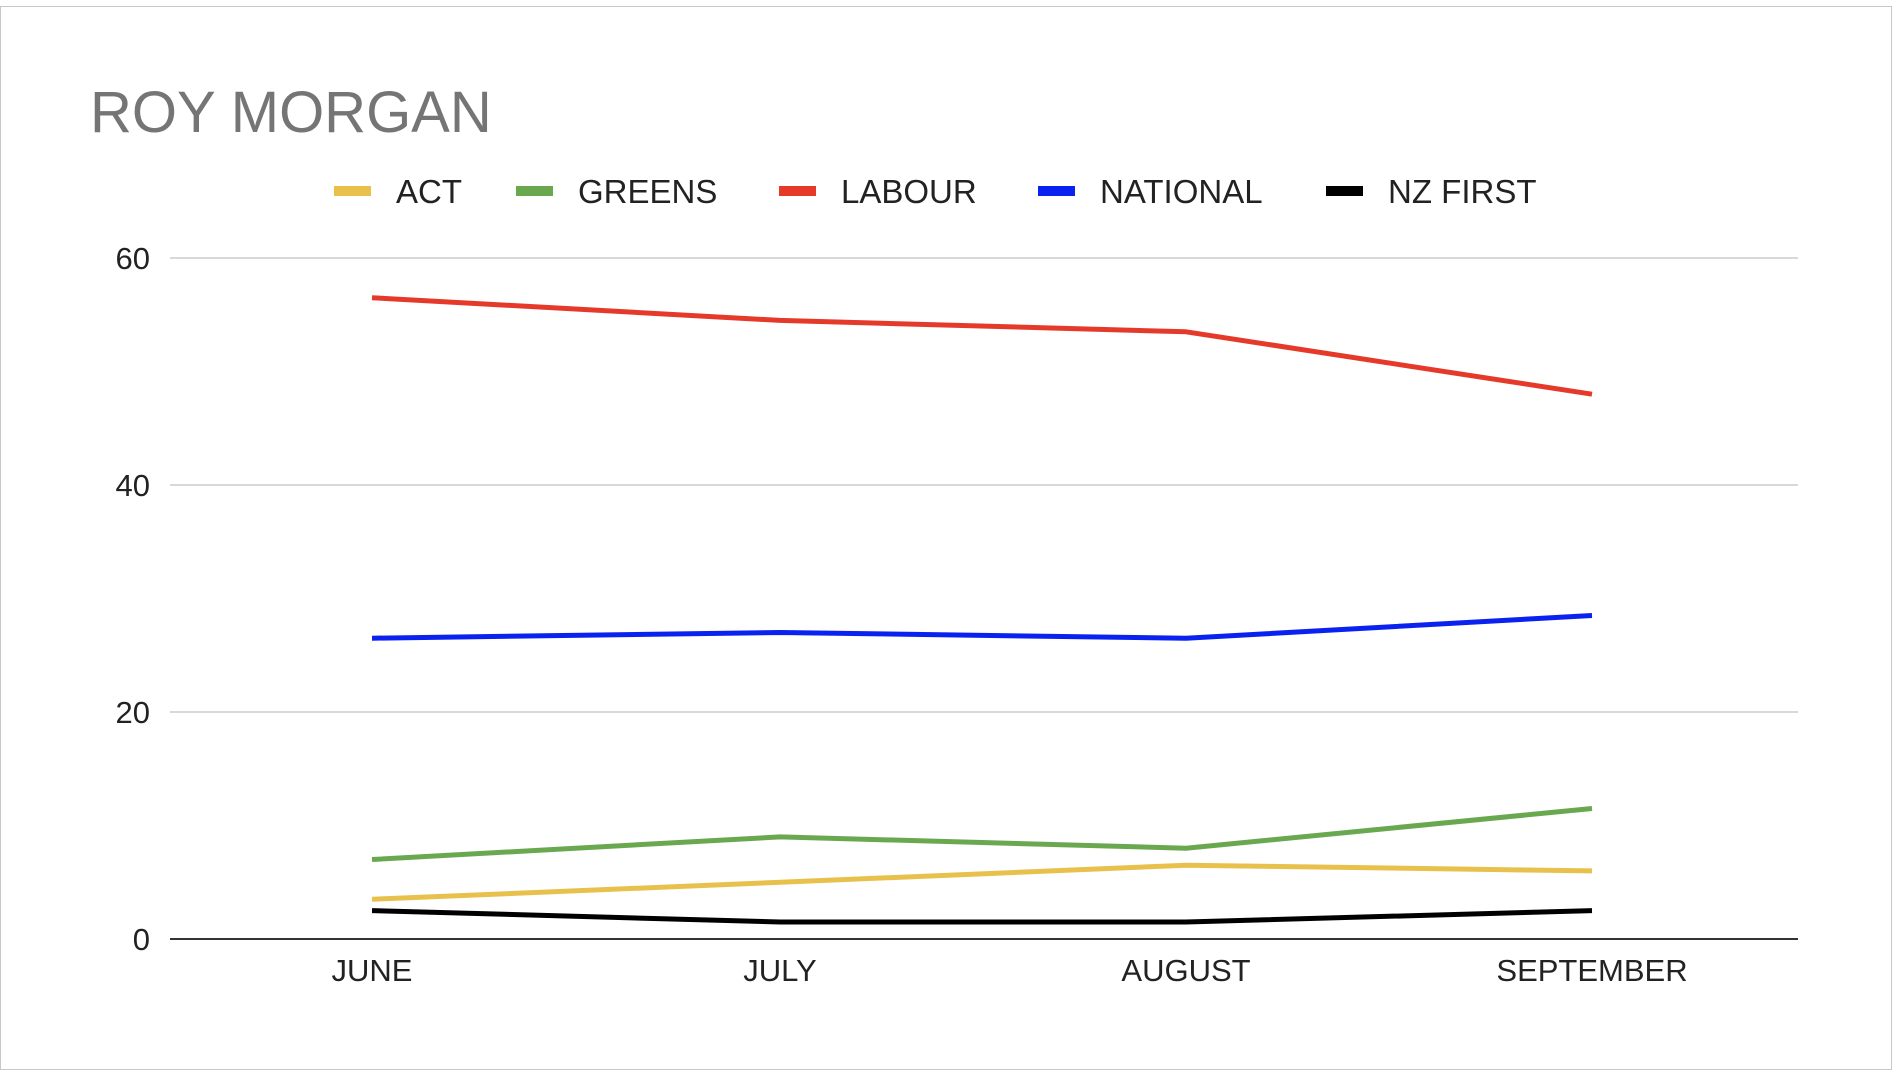 The height and width of the screenshot is (1072, 1894). Describe the element at coordinates (1344, 191) in the screenshot. I see `legend-swatch-nz-first` at that location.